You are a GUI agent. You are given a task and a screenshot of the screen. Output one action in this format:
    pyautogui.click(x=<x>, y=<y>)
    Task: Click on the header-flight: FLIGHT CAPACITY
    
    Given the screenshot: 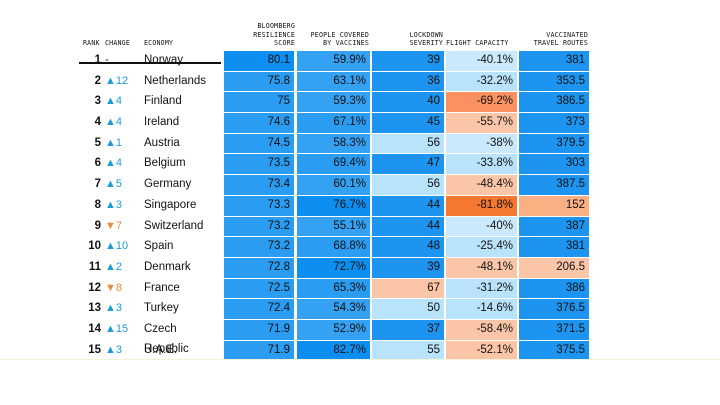 What is the action you would take?
    pyautogui.click(x=477, y=42)
    